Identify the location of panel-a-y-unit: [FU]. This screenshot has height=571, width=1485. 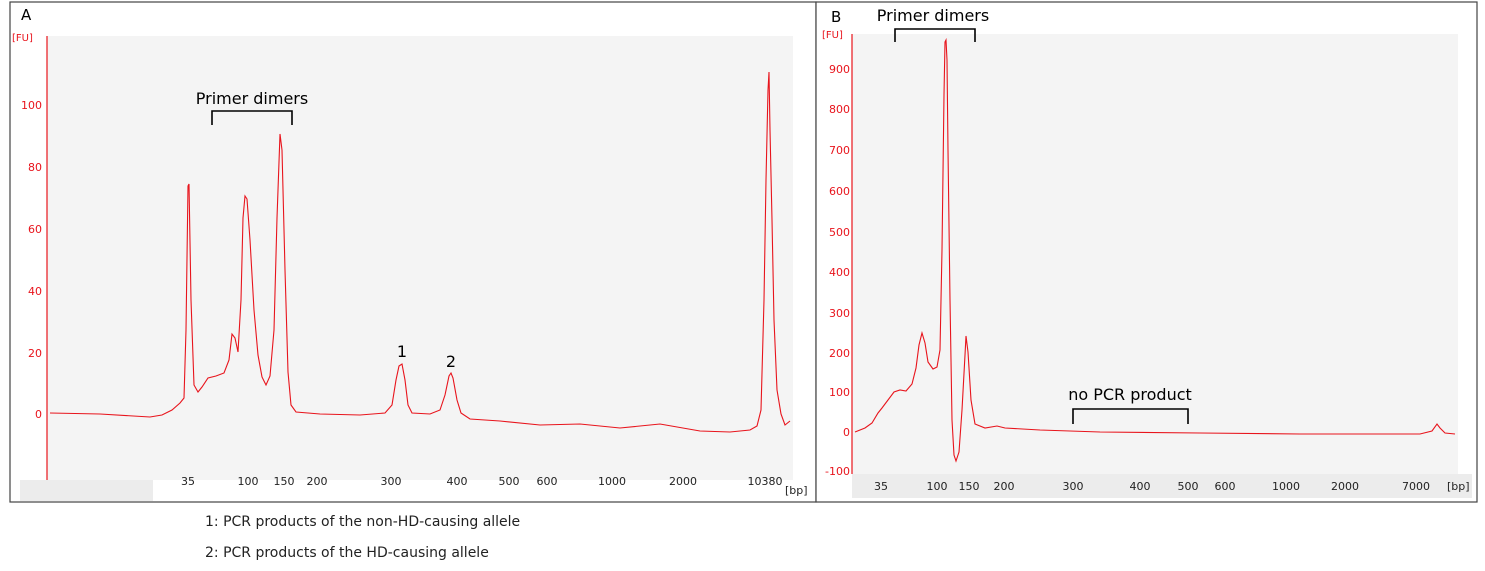
(22, 38).